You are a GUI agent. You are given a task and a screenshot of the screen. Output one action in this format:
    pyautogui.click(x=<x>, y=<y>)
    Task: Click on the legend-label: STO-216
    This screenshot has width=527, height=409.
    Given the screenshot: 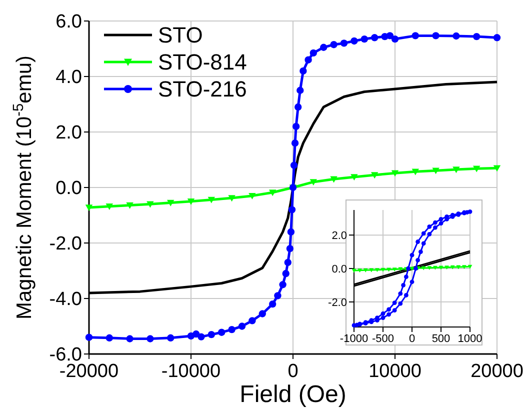 What is the action you would take?
    pyautogui.click(x=202, y=89)
    